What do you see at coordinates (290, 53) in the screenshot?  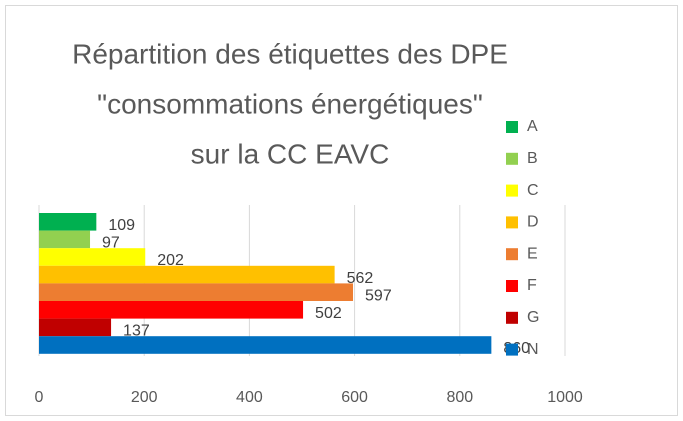 I see `chart-title: Répartition des étiquettes des DPE` at bounding box center [290, 53].